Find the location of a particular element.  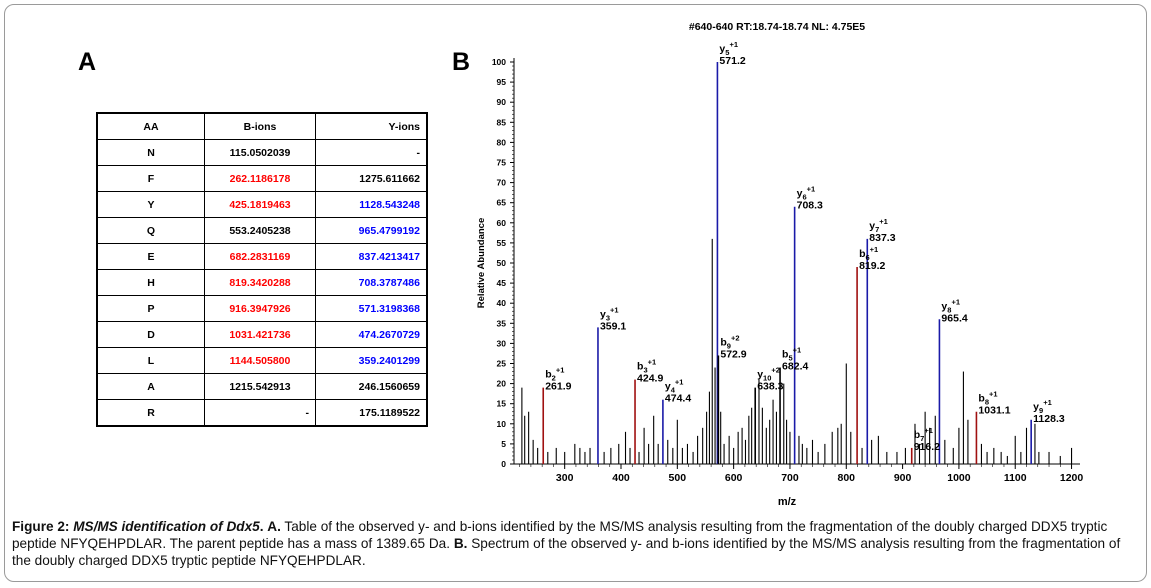

cell-y-ion: 1128.543248 is located at coordinates (371, 204).